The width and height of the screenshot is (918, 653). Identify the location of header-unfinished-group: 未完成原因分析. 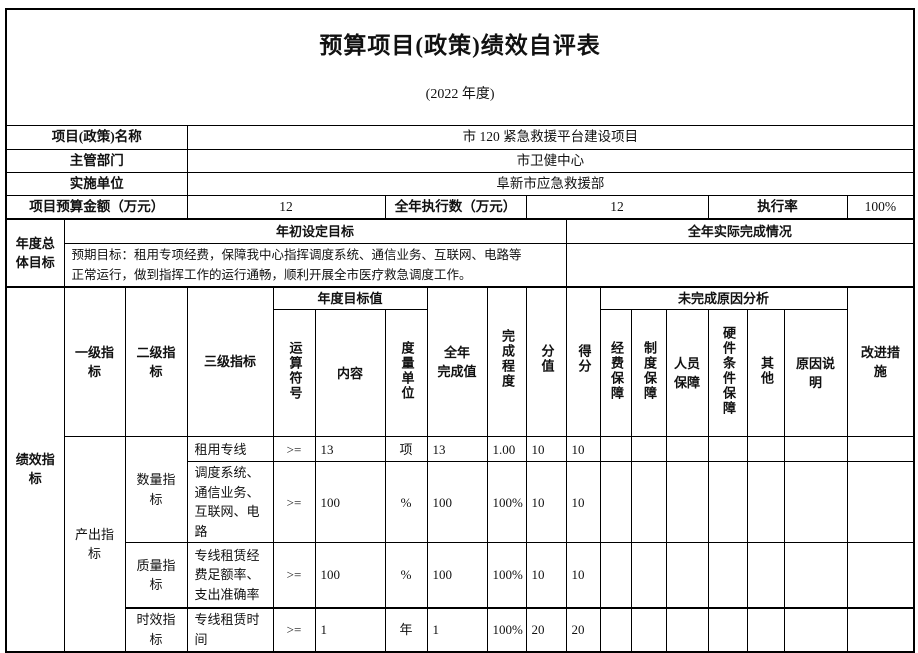
(723, 298).